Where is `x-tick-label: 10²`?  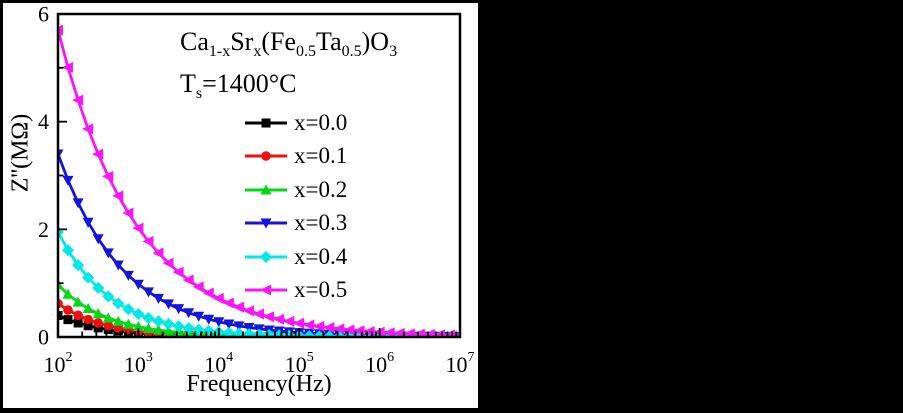
x-tick-label: 10² is located at coordinates (58, 363).